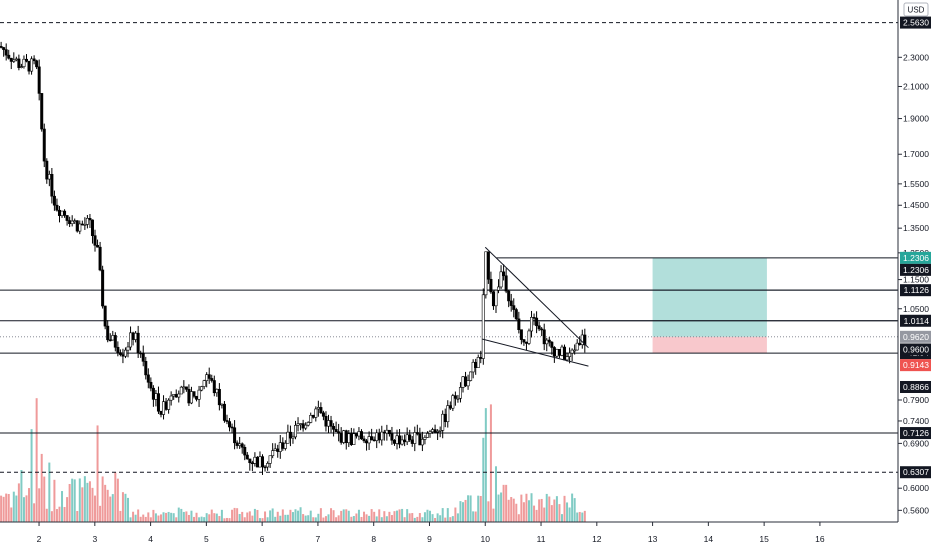 Image resolution: width=932 pixels, height=555 pixels. What do you see at coordinates (709, 297) in the screenshot?
I see `position-profit-zone` at bounding box center [709, 297].